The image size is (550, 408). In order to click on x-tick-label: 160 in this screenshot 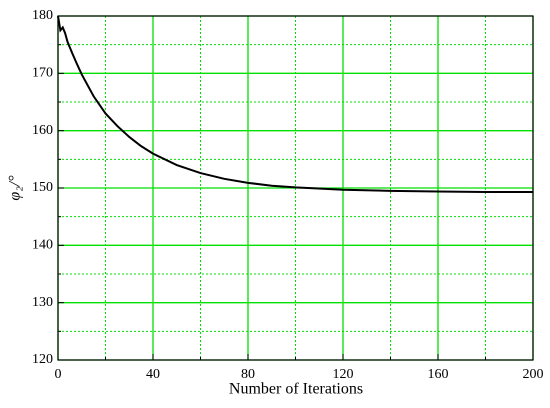, I will do `click(438, 374)`.